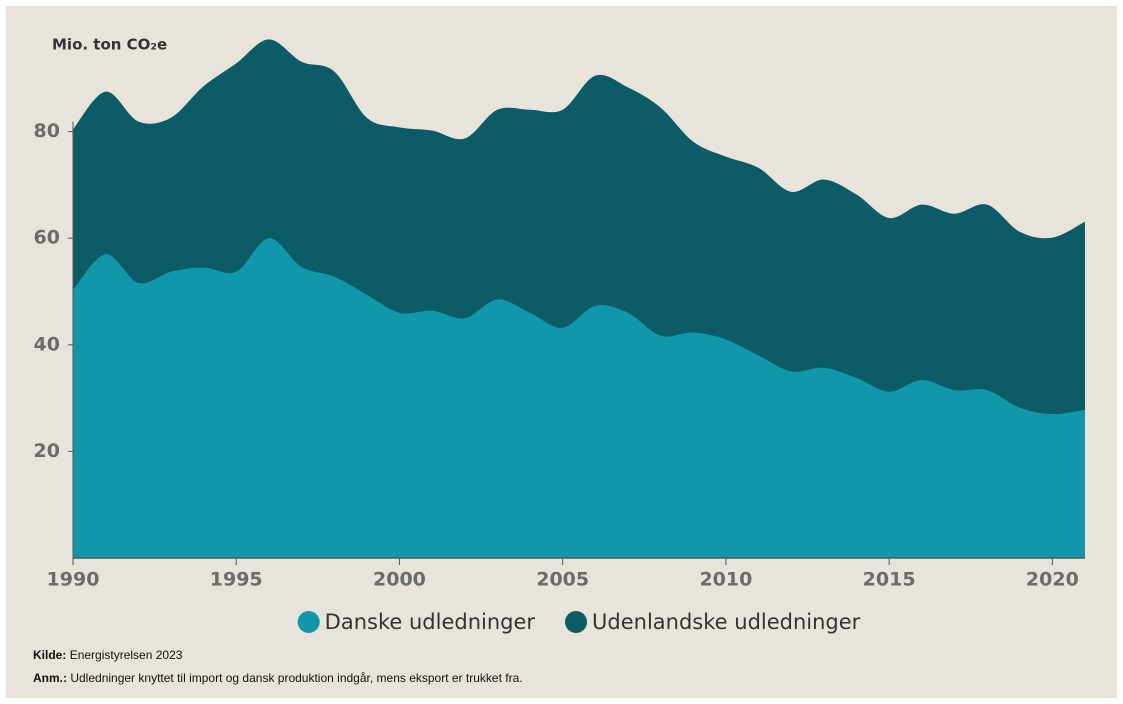 This screenshot has height=704, width=1123. I want to click on x-tick-label: 2010, so click(725, 580).